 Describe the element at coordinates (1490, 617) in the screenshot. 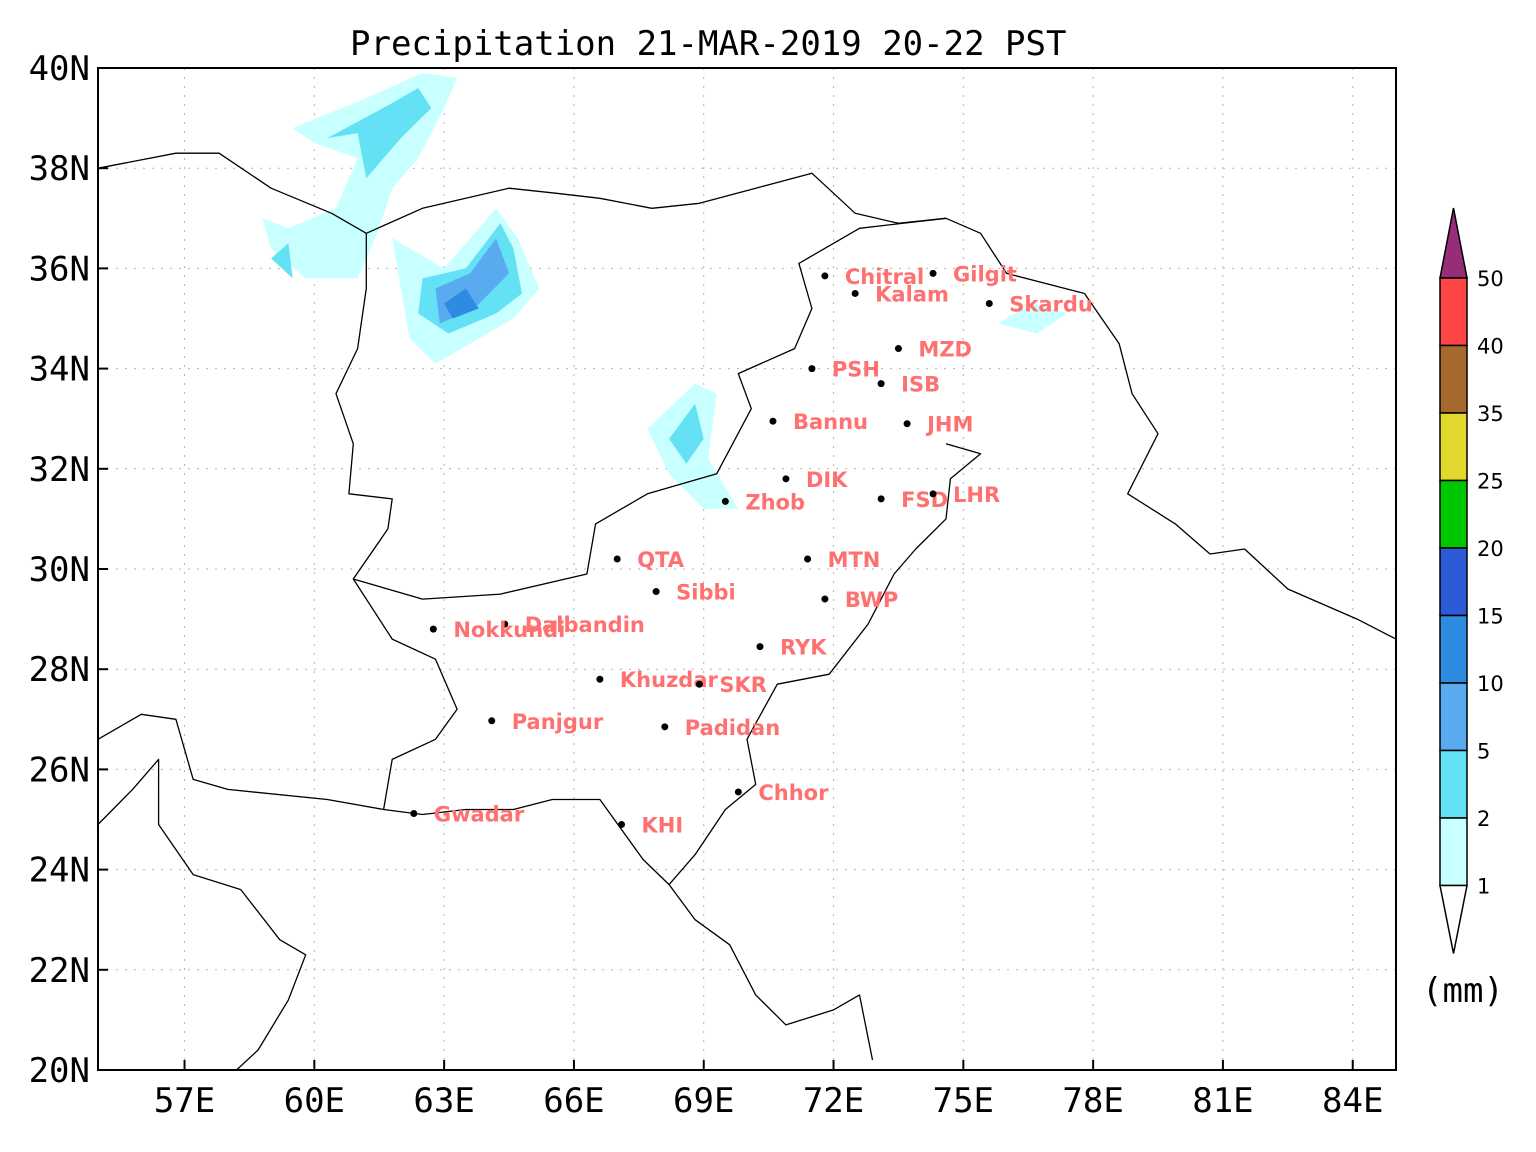

I see `colorbar-level-label: 15` at that location.